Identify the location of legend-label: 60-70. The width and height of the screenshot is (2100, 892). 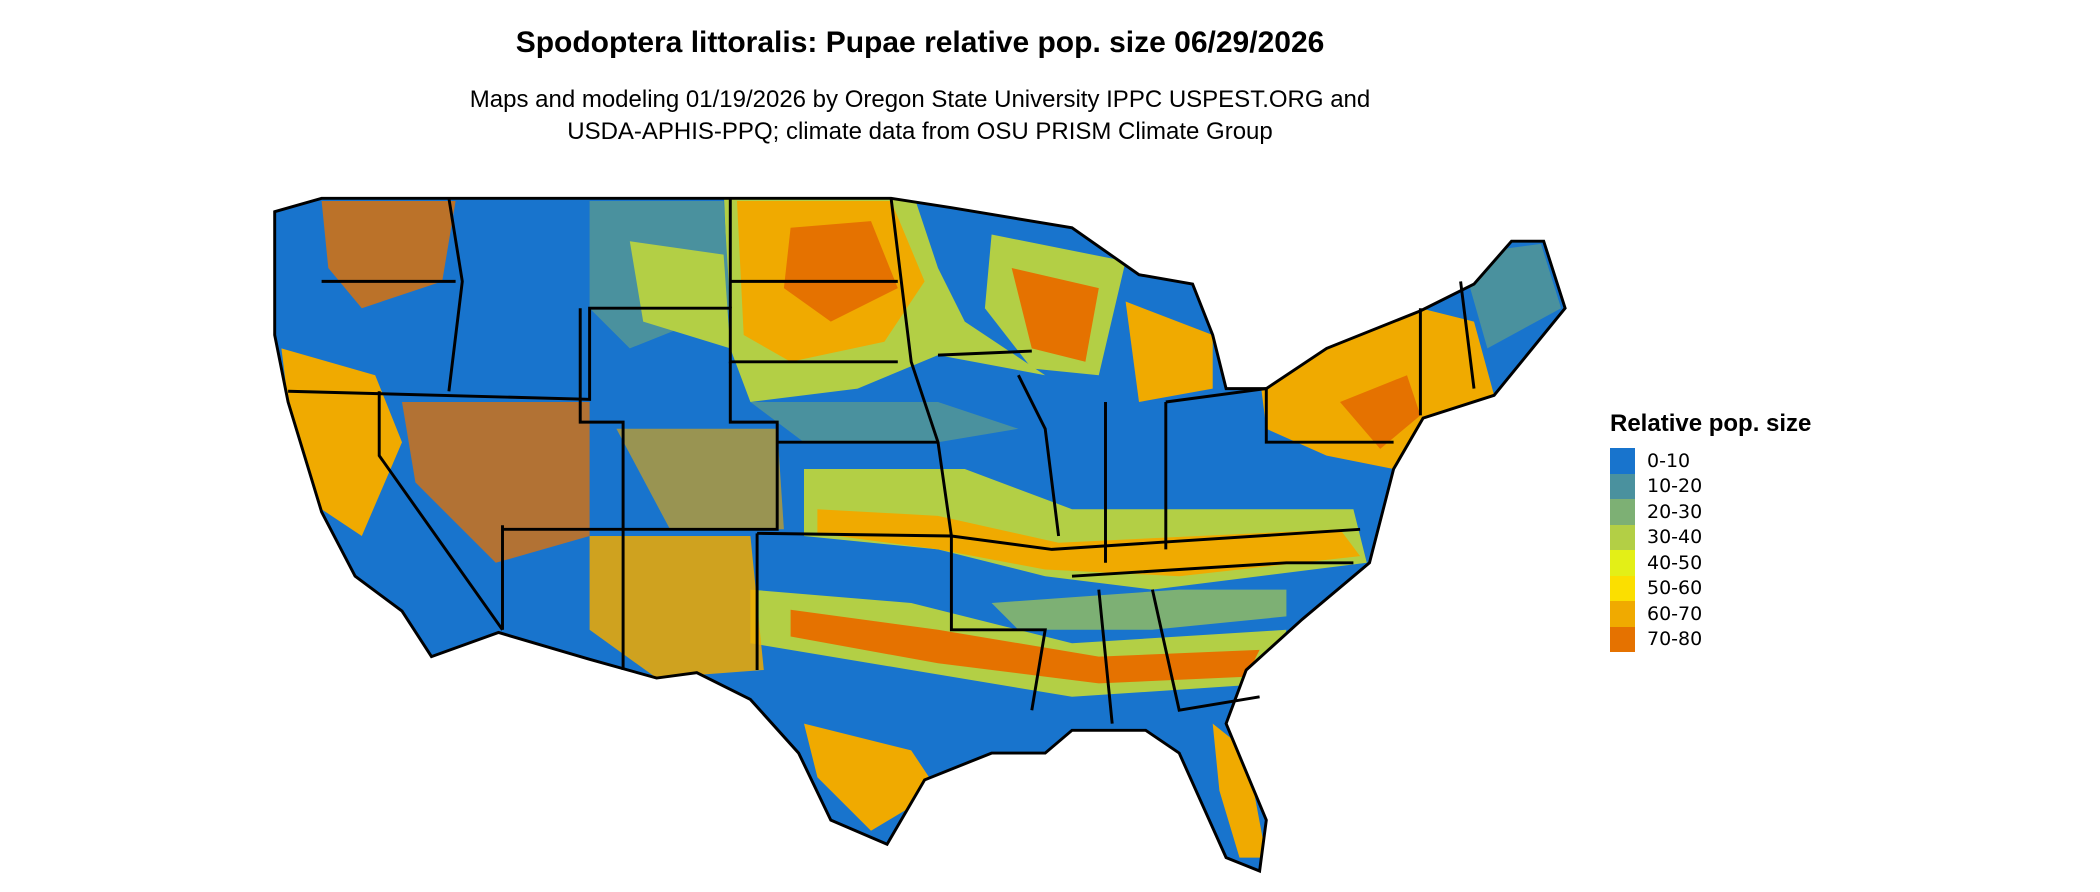
(1675, 613).